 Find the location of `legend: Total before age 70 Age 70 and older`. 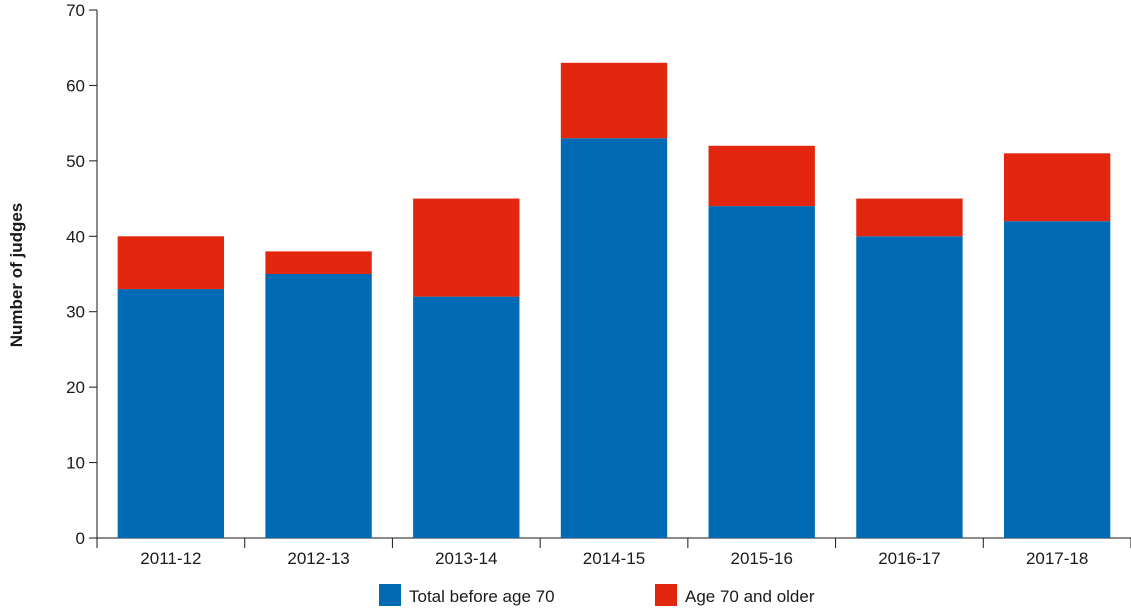

legend: Total before age 70 Age 70 and older is located at coordinates (597, 595).